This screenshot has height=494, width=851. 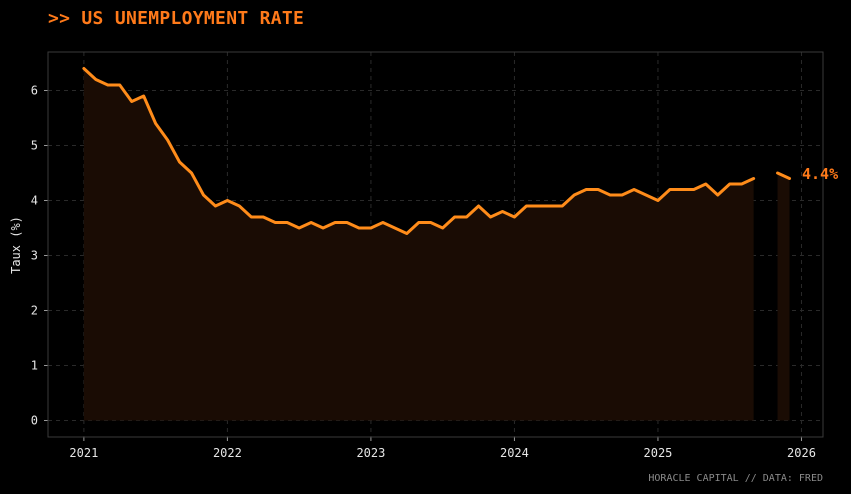 What do you see at coordinates (784, 175) in the screenshot?
I see `series-line` at bounding box center [784, 175].